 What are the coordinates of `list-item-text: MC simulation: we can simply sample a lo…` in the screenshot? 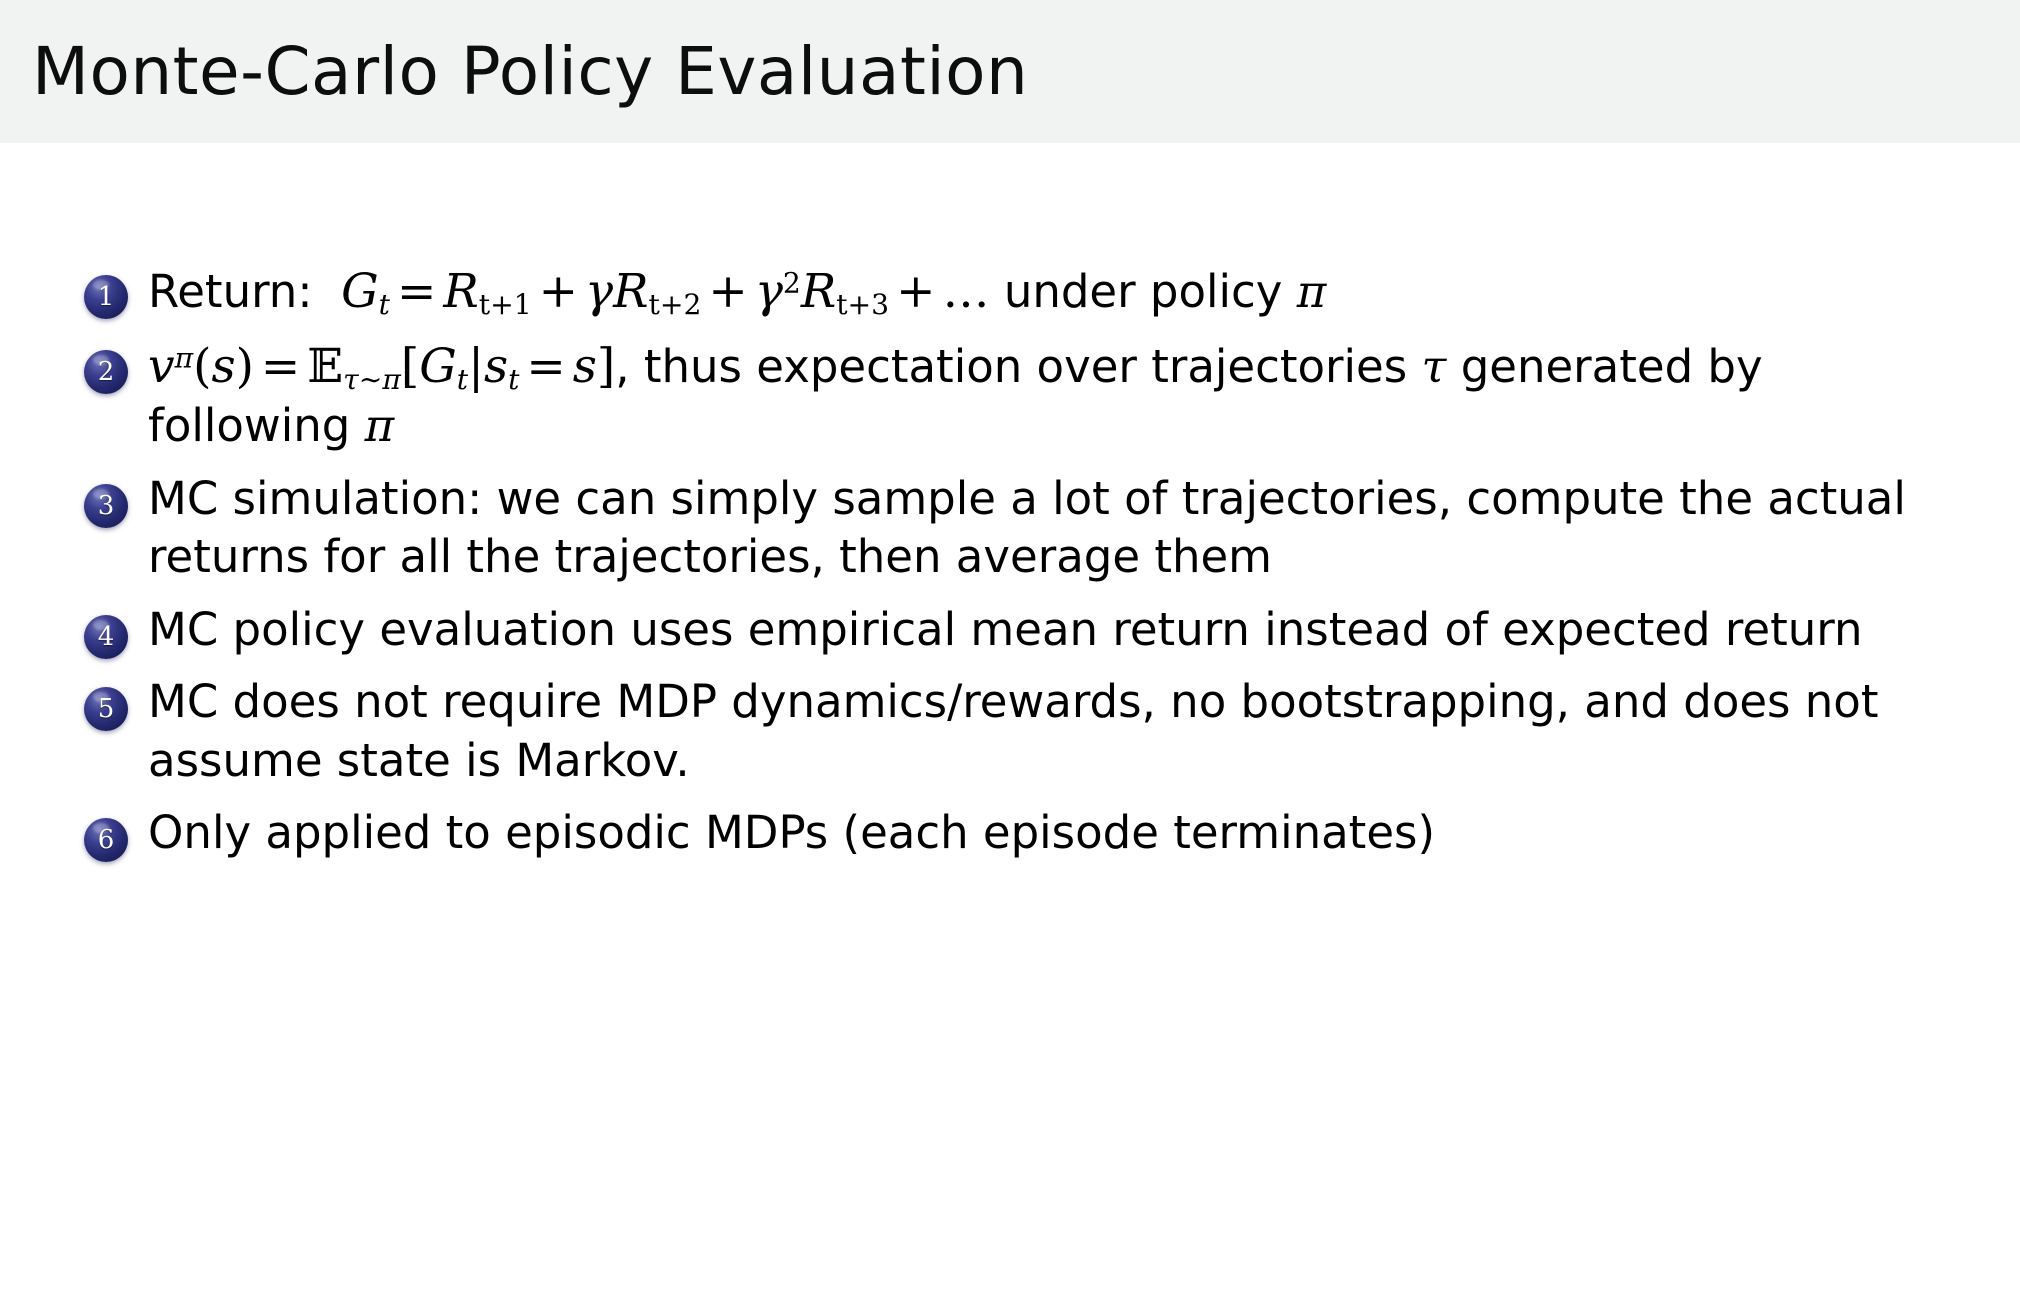 It's located at (1027, 527).